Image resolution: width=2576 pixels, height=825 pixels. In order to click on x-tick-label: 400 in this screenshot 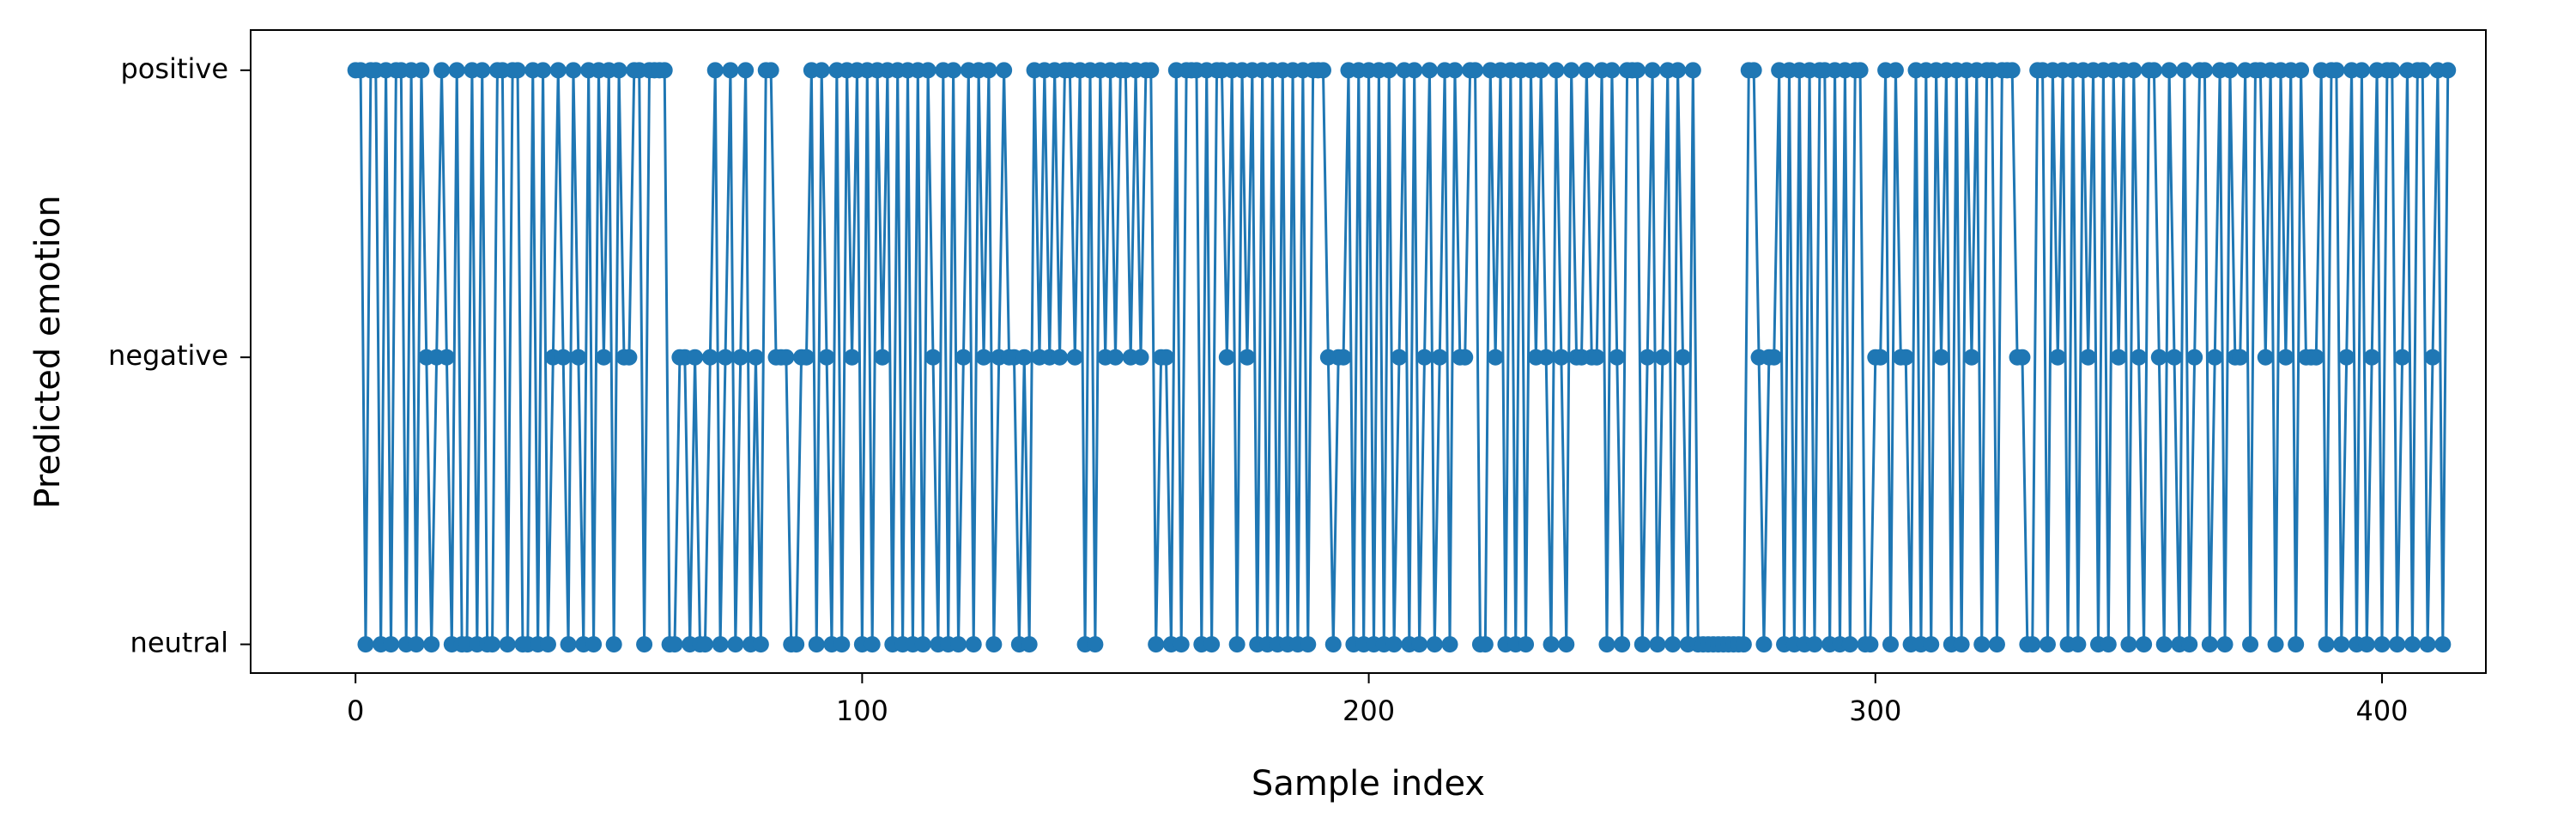, I will do `click(2381, 711)`.